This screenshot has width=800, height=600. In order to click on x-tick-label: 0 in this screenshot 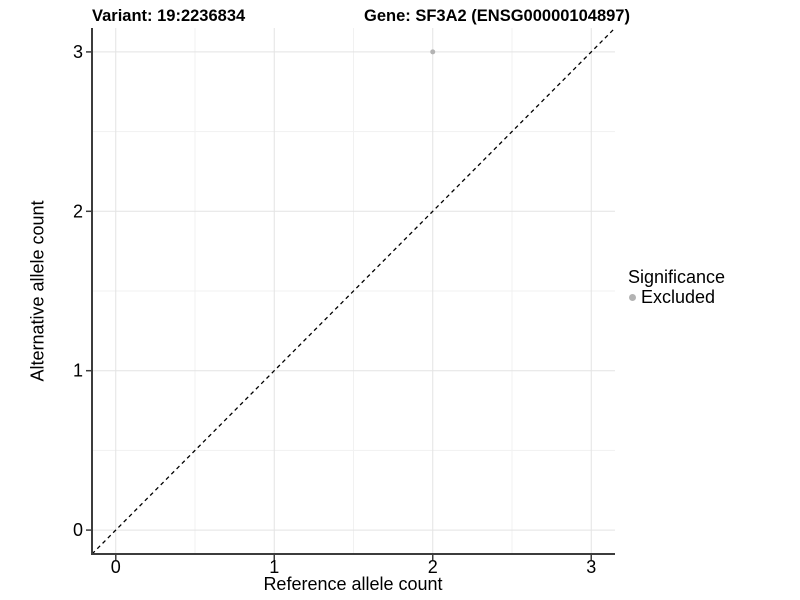, I will do `click(116, 567)`.